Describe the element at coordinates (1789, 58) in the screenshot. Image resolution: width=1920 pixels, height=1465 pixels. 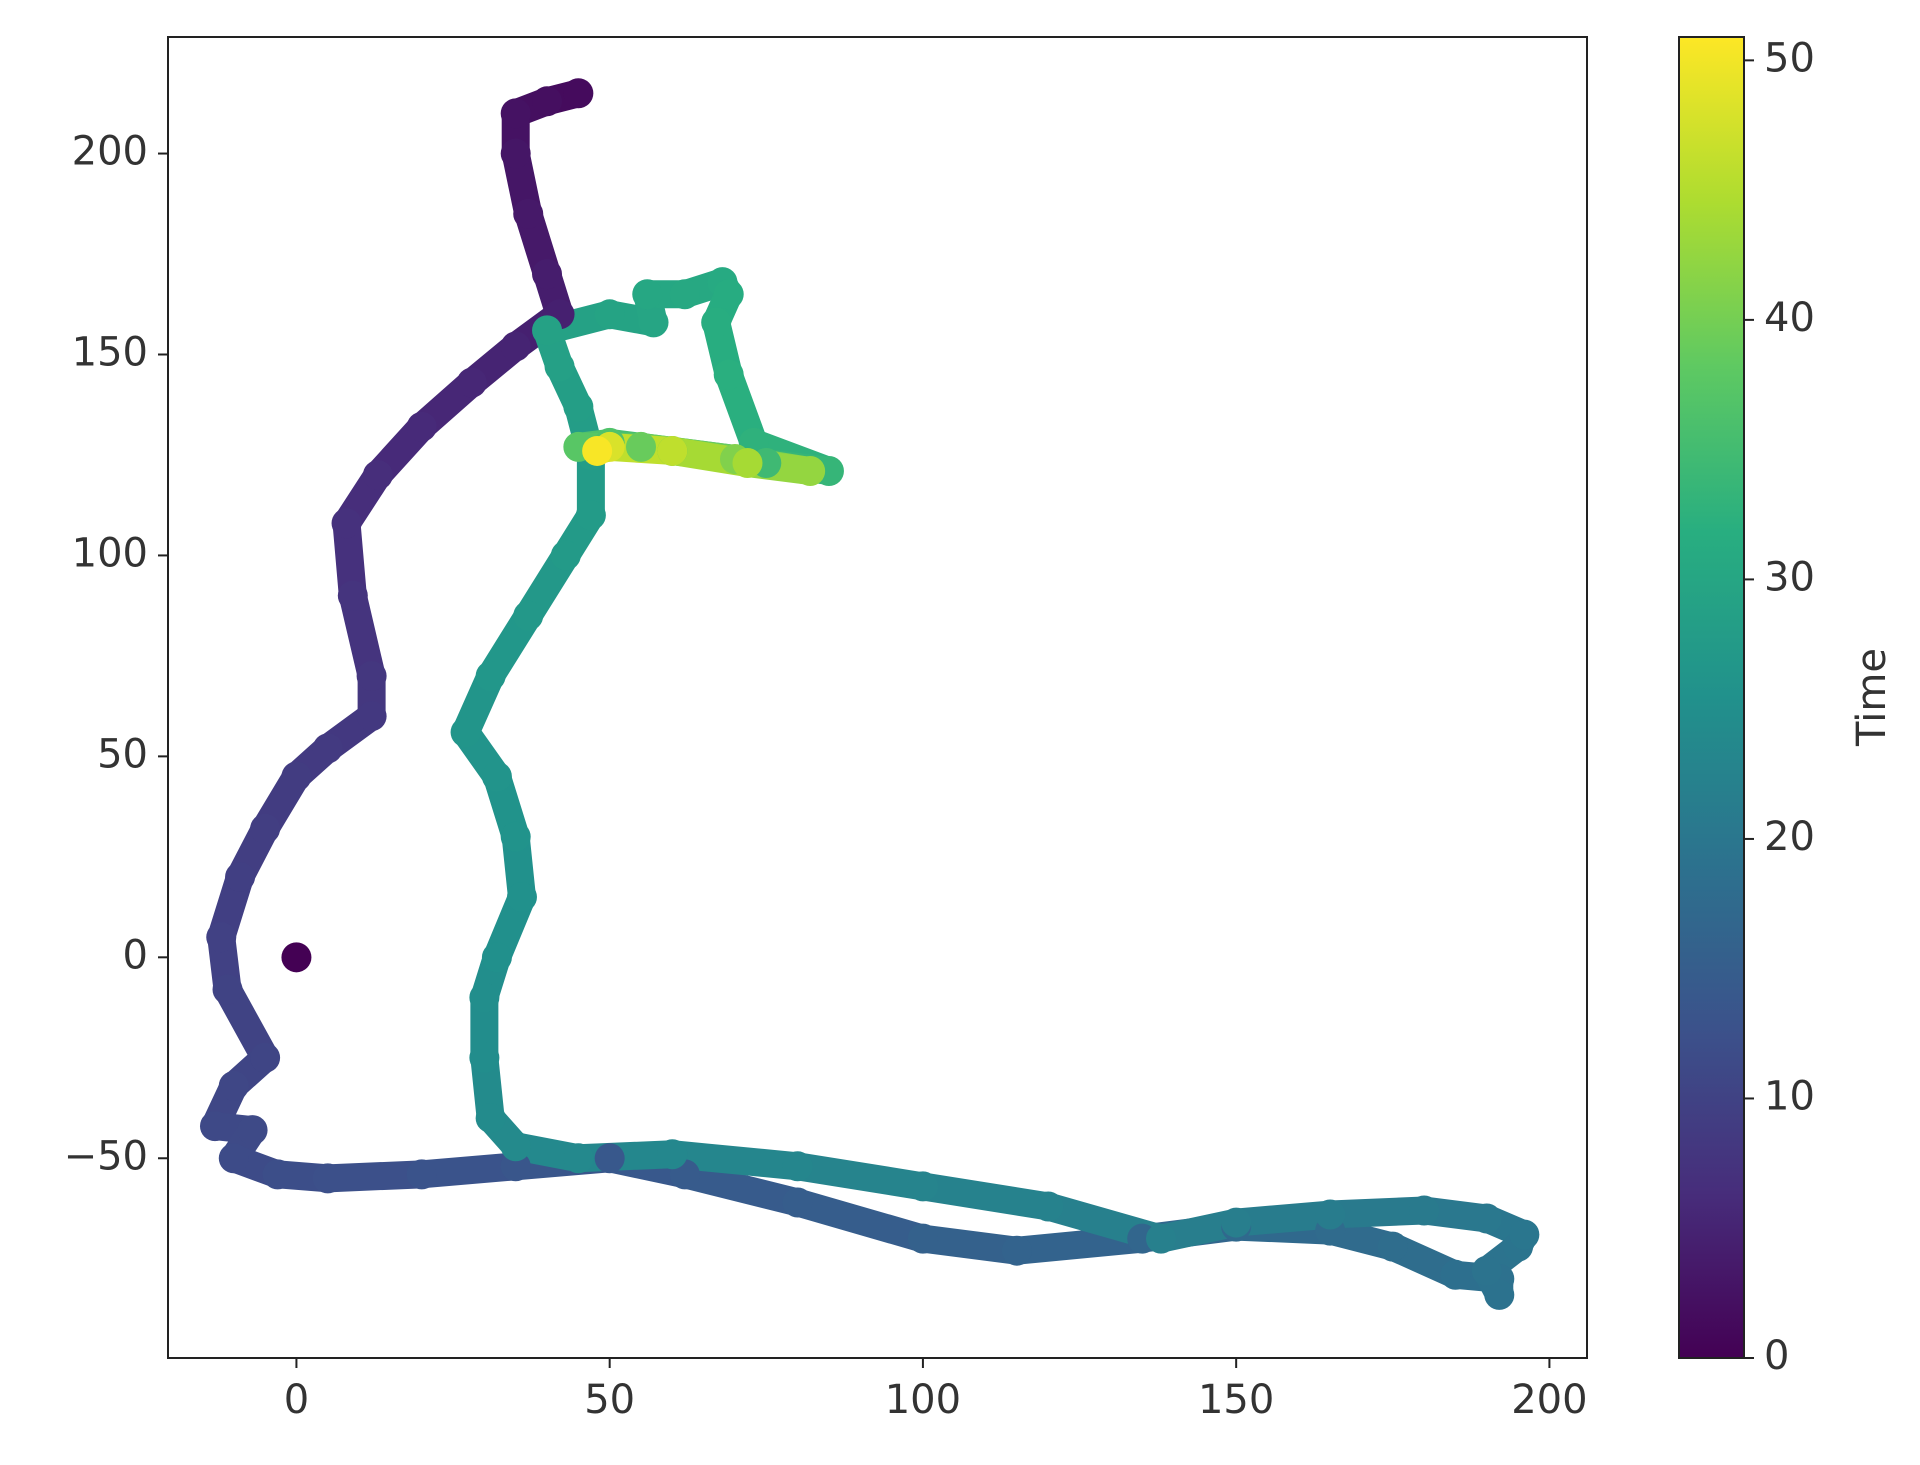
I see `colorbar-tick-label: 50` at that location.